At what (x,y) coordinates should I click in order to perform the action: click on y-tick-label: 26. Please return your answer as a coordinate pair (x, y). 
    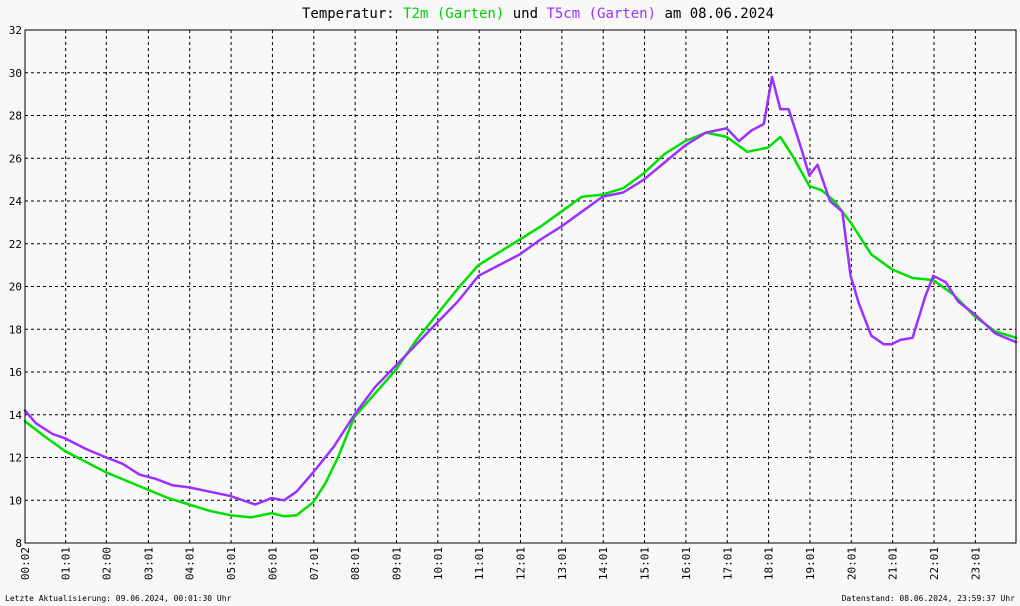
    Looking at the image, I should click on (15, 158).